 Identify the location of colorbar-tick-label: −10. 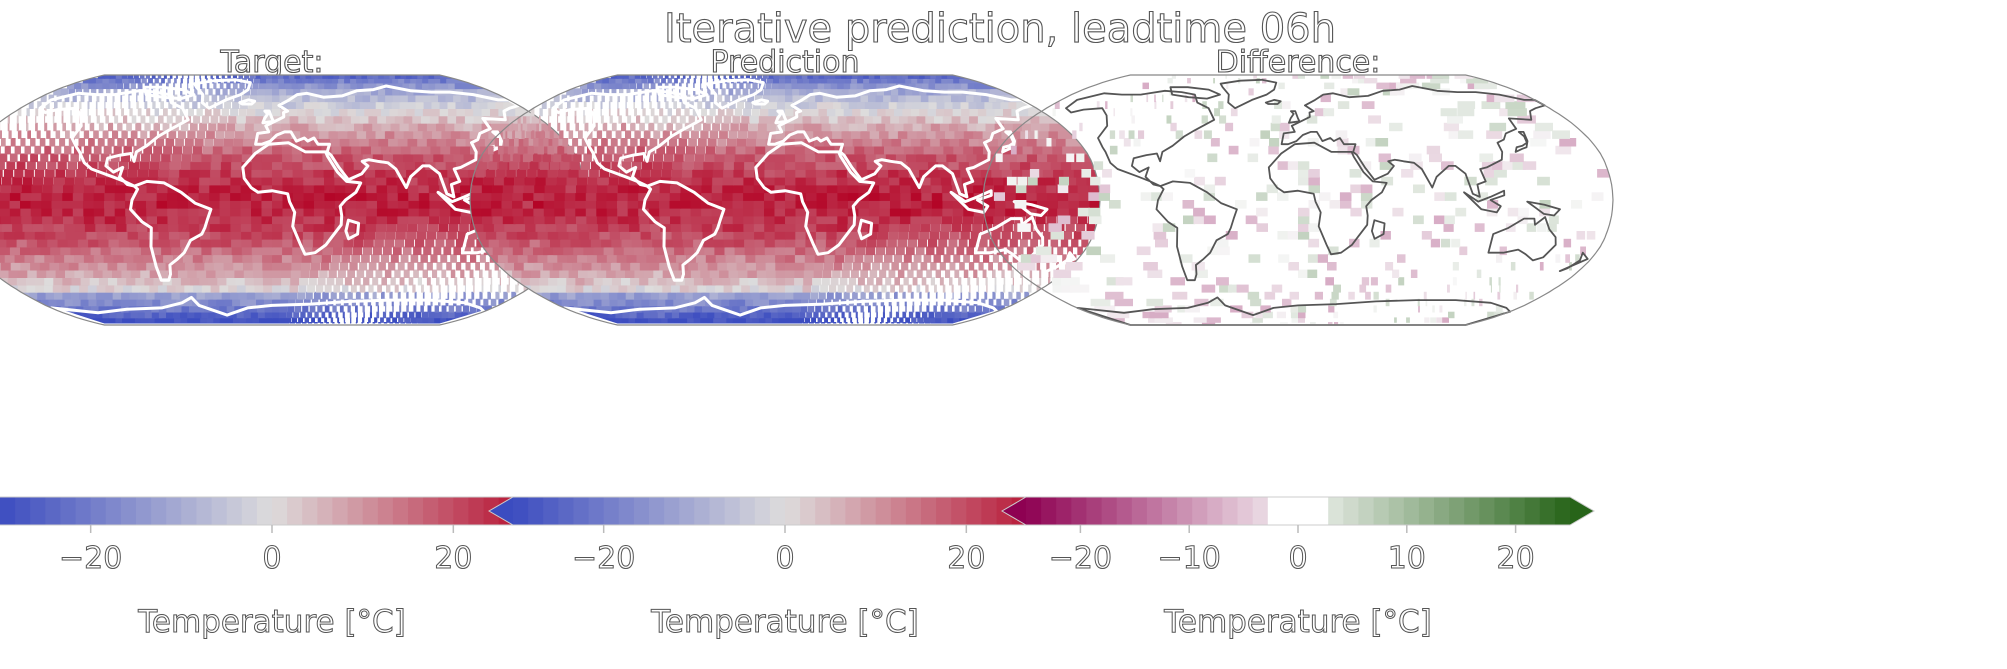
(1189, 558).